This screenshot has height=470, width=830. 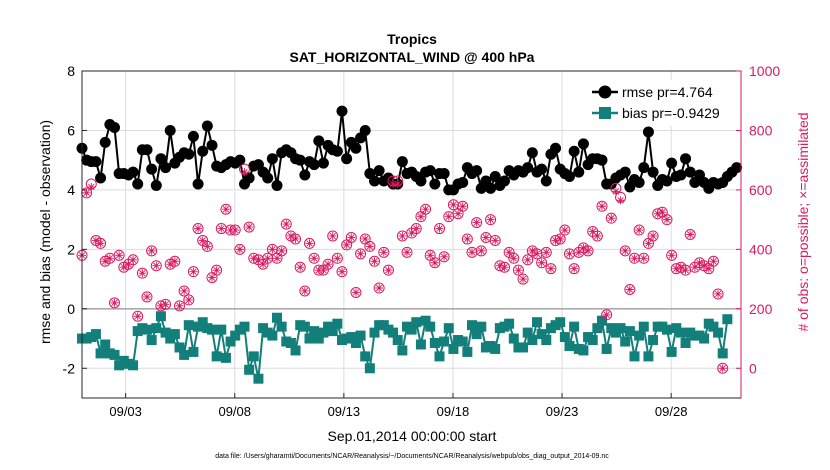 I want to click on legend: rmse pr=4.764 bias pr=-0.9429, so click(x=662, y=103).